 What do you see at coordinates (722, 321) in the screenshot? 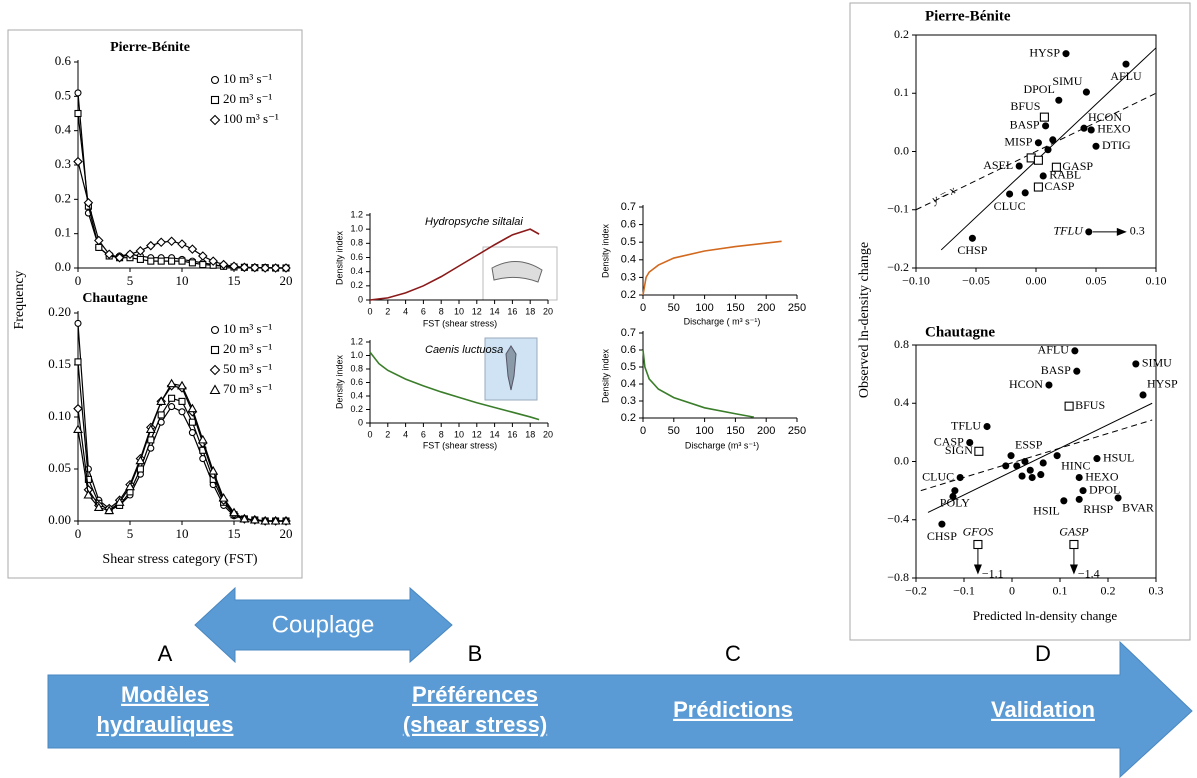
I see `x-axis-label: Discharge ( m³ s⁻¹)` at bounding box center [722, 321].